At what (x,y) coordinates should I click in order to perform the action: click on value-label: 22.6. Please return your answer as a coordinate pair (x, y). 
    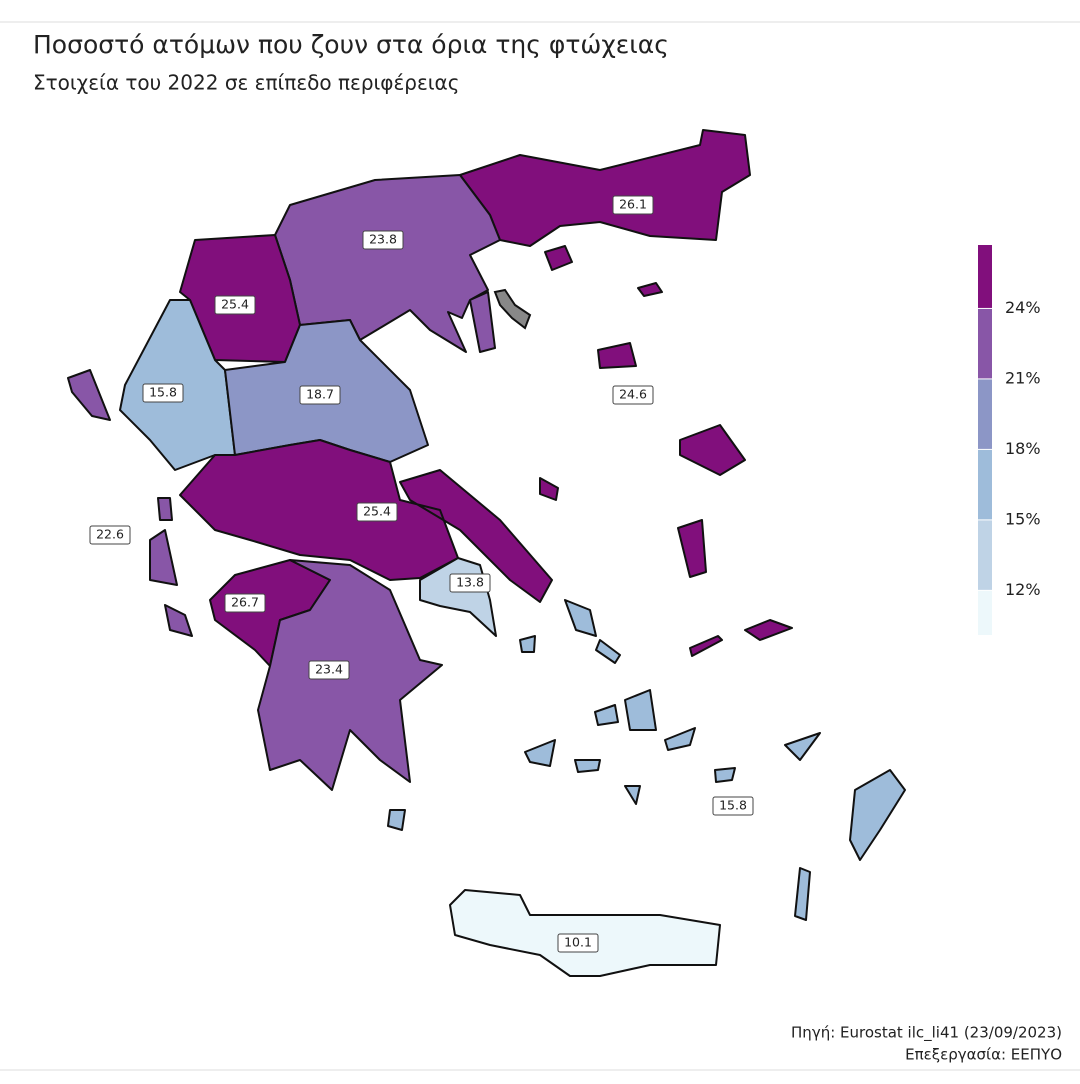
    Looking at the image, I should click on (110, 534).